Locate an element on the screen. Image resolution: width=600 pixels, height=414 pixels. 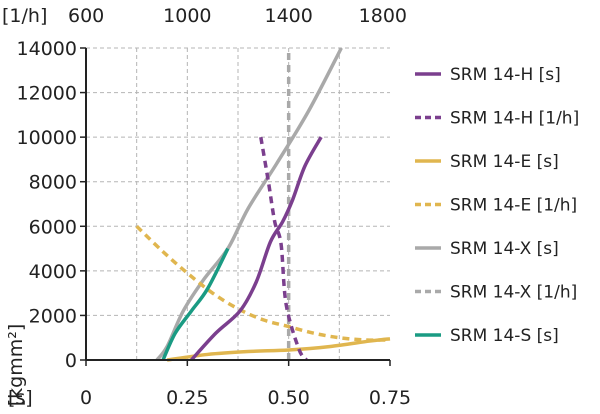
y-tick-label: 8000 is located at coordinates (53, 183).